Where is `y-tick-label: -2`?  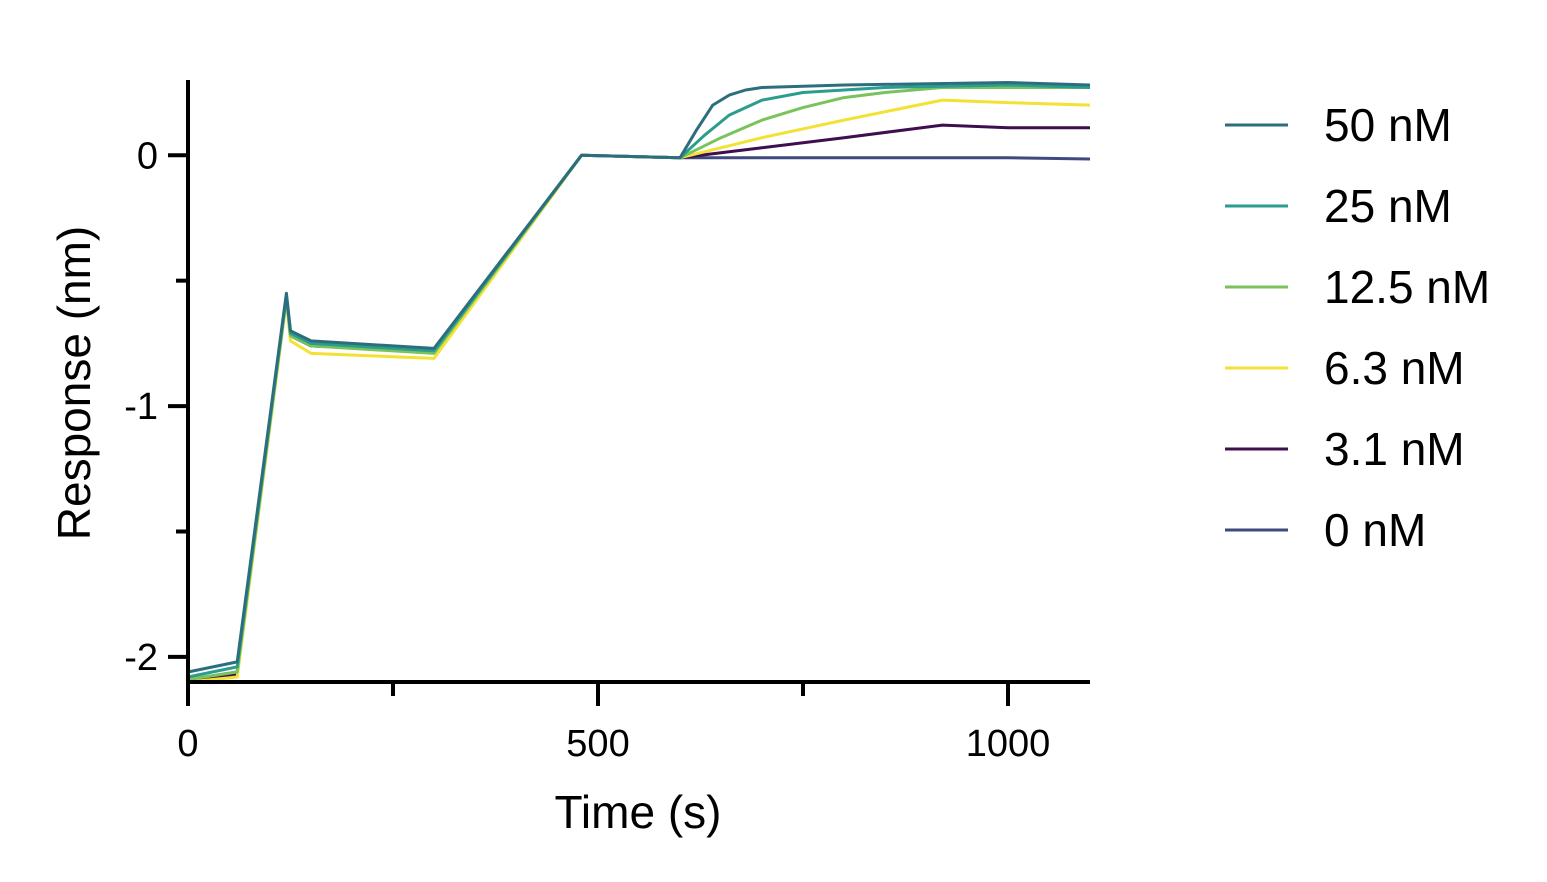
y-tick-label: -2 is located at coordinates (141, 658).